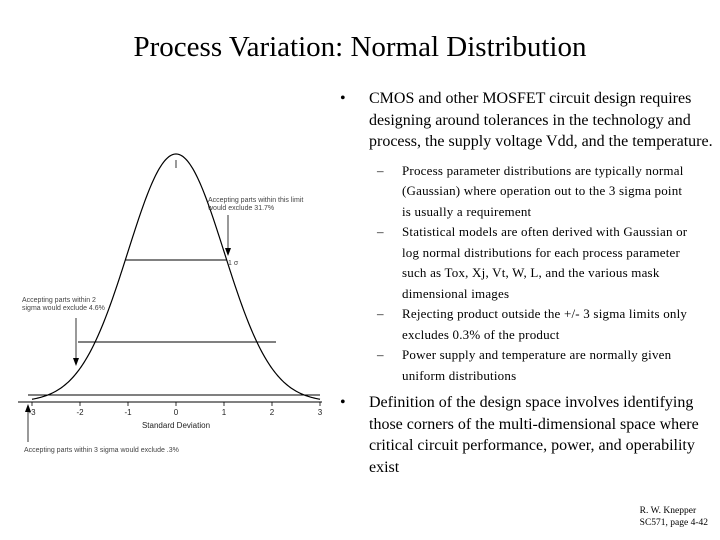  I want to click on x-tick-label: -2, so click(80, 412).